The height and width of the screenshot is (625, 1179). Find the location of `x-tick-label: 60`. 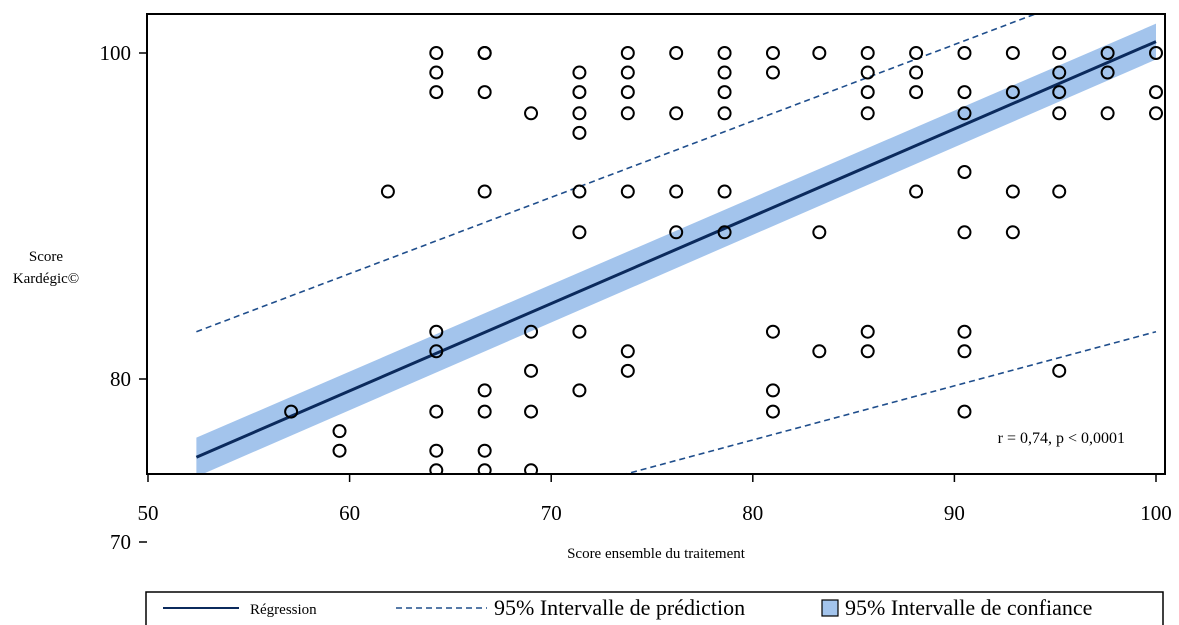

x-tick-label: 60 is located at coordinates (349, 513).